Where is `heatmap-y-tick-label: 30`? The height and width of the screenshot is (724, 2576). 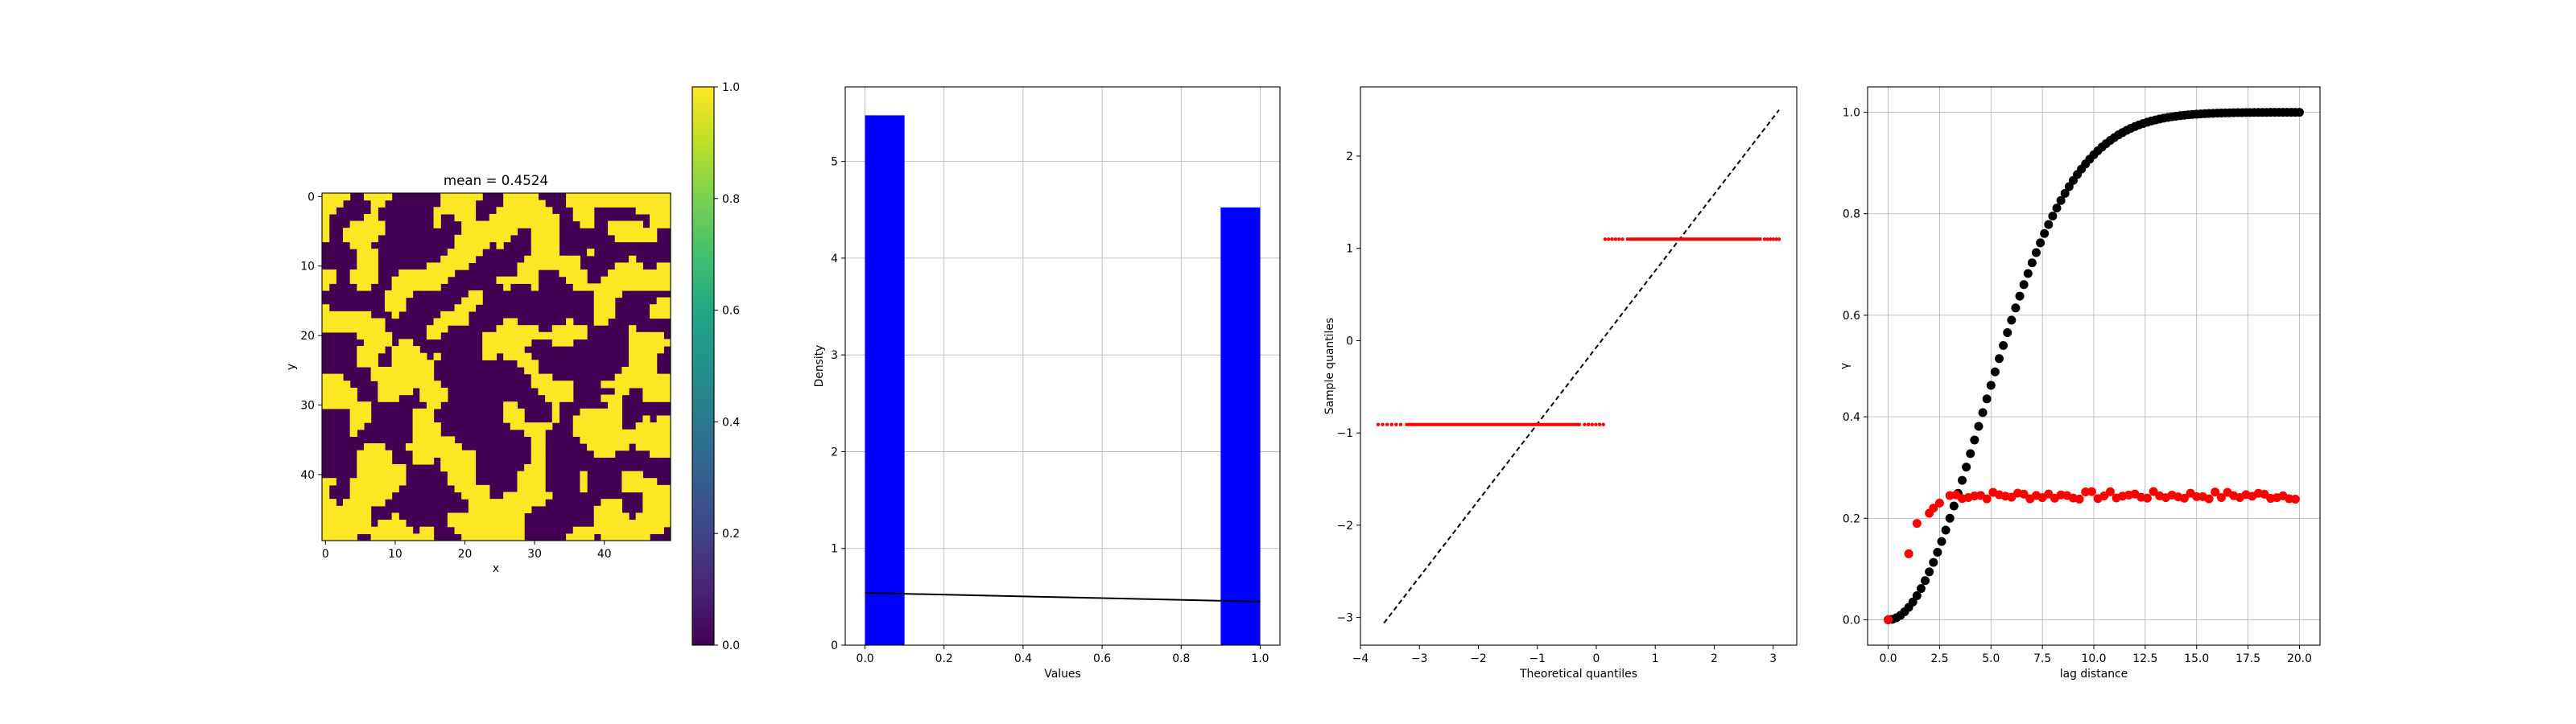
heatmap-y-tick-label: 30 is located at coordinates (307, 406).